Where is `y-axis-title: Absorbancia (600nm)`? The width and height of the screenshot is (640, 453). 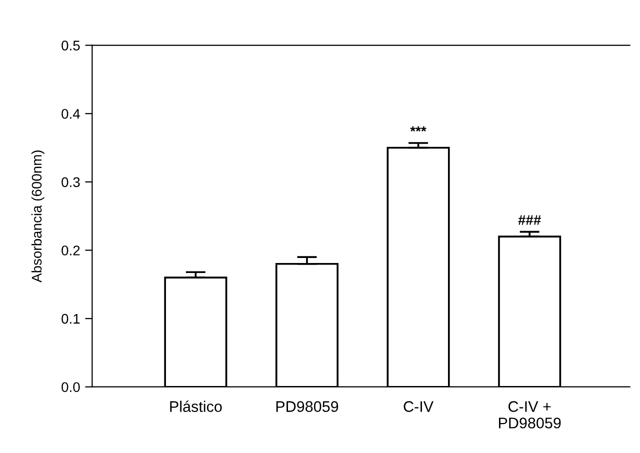
y-axis-title: Absorbancia (600nm) is located at coordinates (37, 216).